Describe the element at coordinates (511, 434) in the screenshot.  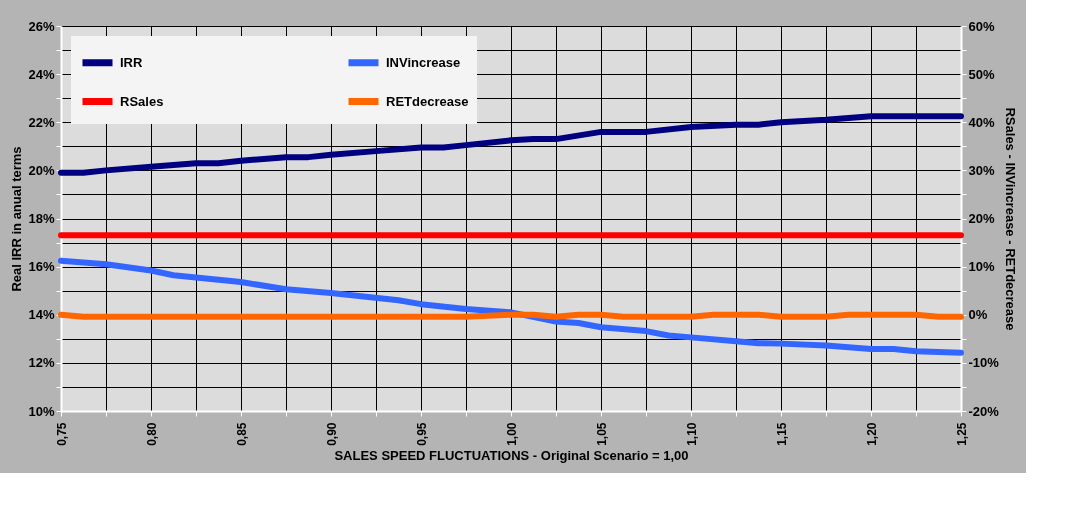
I see `x-tick-label: 1,00` at that location.